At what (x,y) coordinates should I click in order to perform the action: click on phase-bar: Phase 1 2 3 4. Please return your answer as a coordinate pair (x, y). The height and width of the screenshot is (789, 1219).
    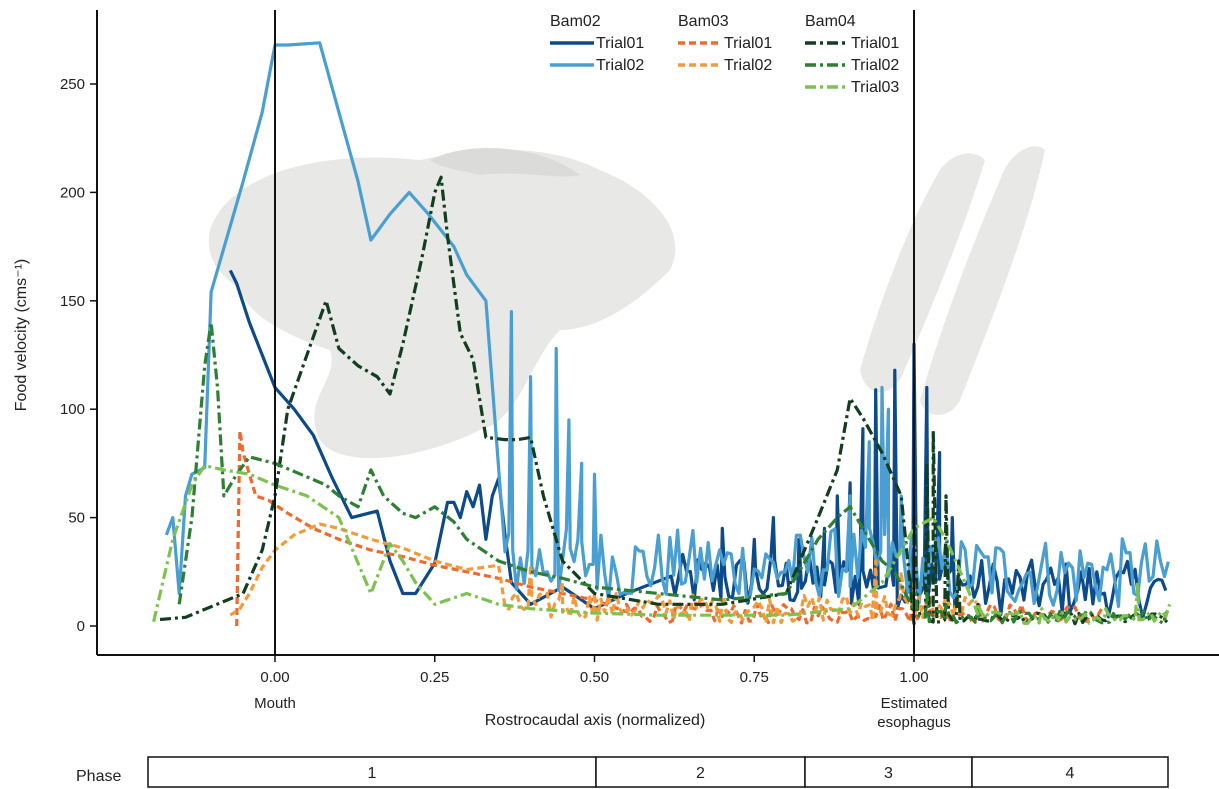
    Looking at the image, I should click on (622, 772).